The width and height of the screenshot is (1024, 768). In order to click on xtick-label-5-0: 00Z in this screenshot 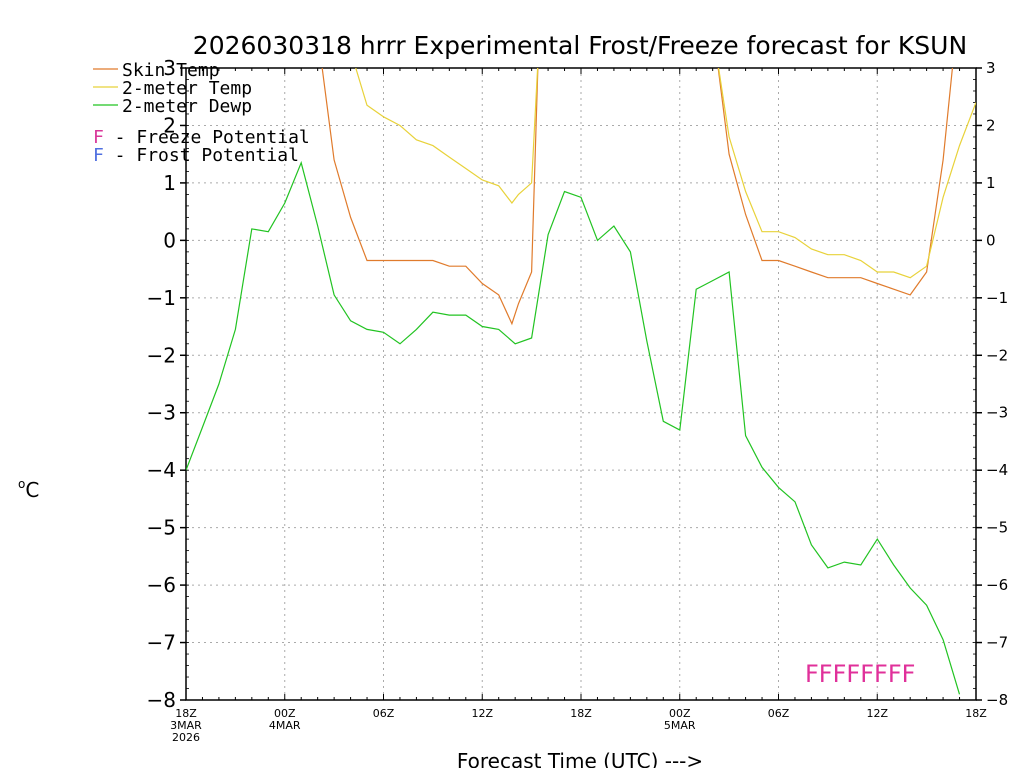, I will do `click(680, 713)`.